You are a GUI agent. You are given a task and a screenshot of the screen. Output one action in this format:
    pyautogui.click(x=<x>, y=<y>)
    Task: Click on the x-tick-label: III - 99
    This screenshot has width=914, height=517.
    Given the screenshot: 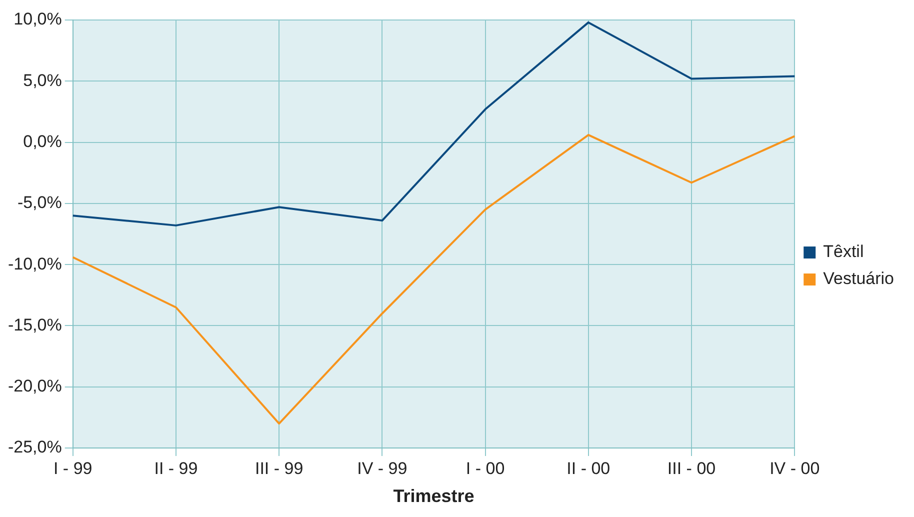 What is the action you would take?
    pyautogui.click(x=279, y=468)
    